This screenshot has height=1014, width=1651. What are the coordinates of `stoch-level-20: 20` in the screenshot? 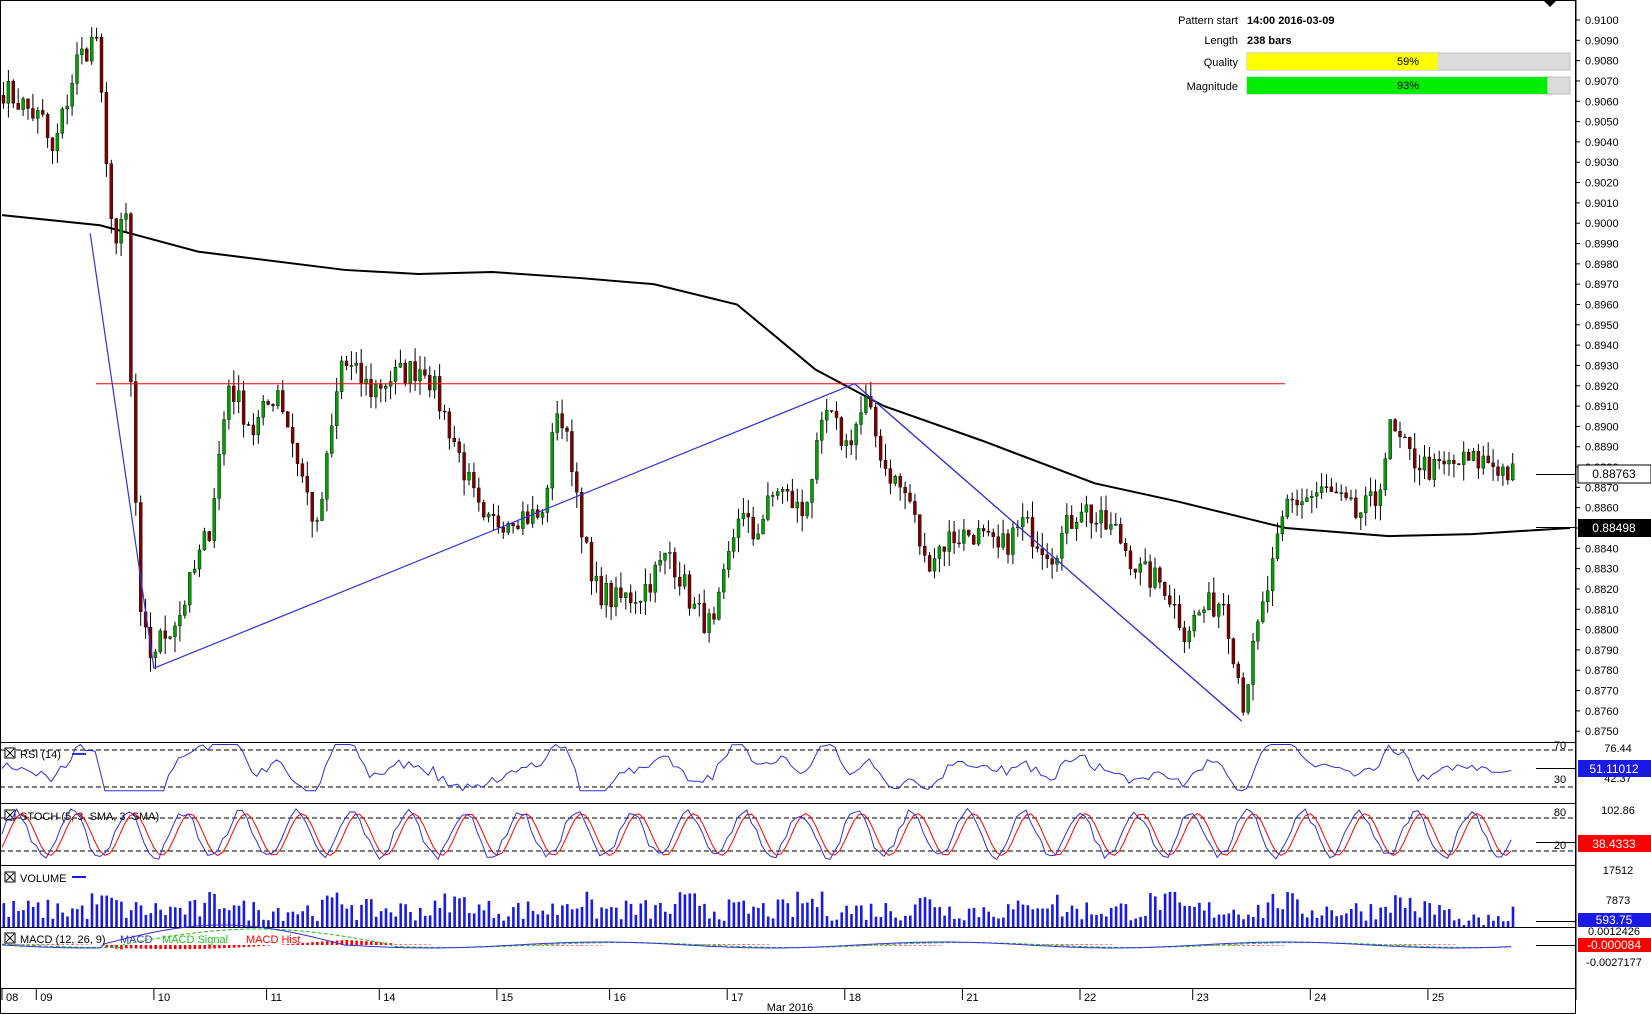 It's located at (1560, 846).